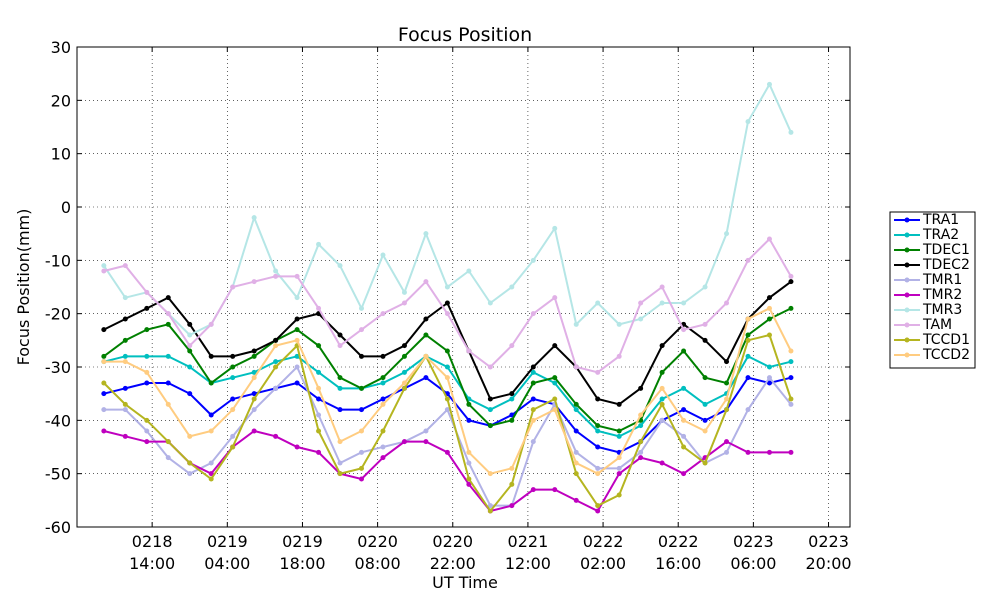  What do you see at coordinates (937, 325) in the screenshot?
I see `legend-label: TAM` at bounding box center [937, 325].